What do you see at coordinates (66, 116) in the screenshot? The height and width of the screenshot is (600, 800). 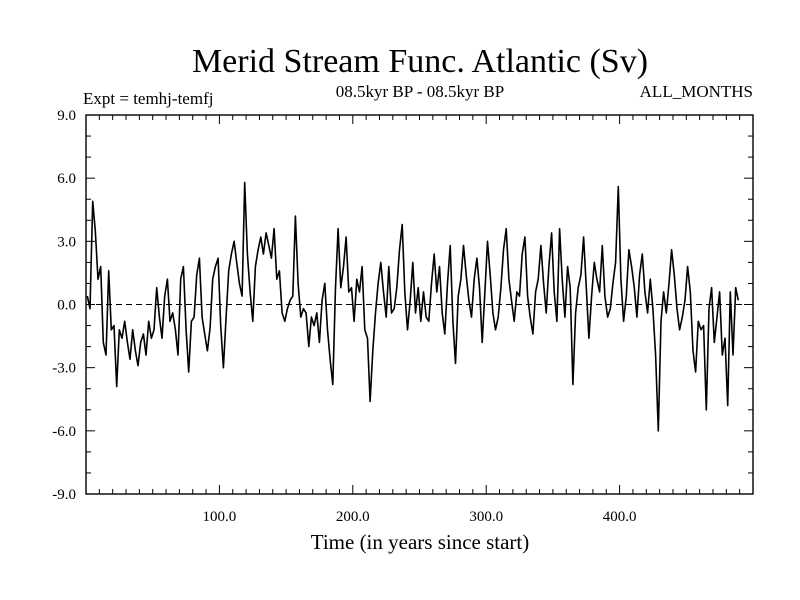 I see `y-tick-label: 9.0` at bounding box center [66, 116].